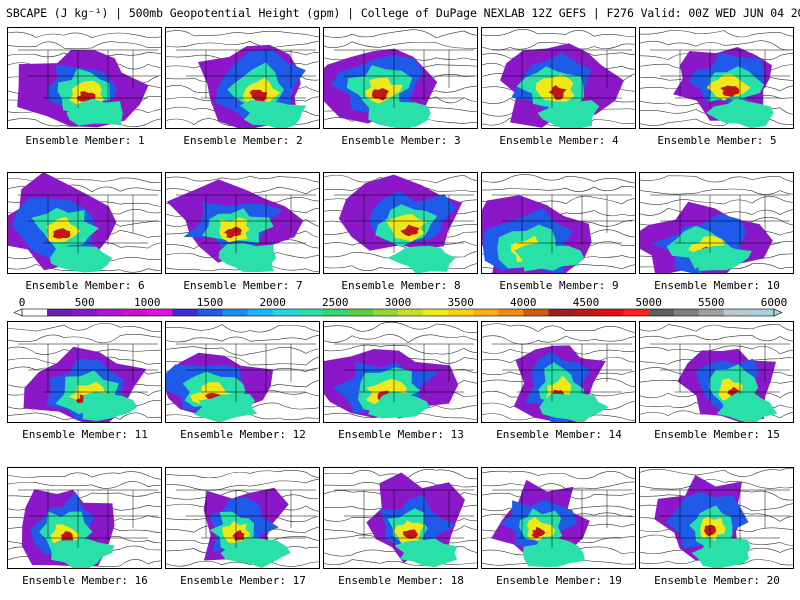 The height and width of the screenshot is (600, 800). I want to click on colorbar-min-arrow, so click(18, 312).